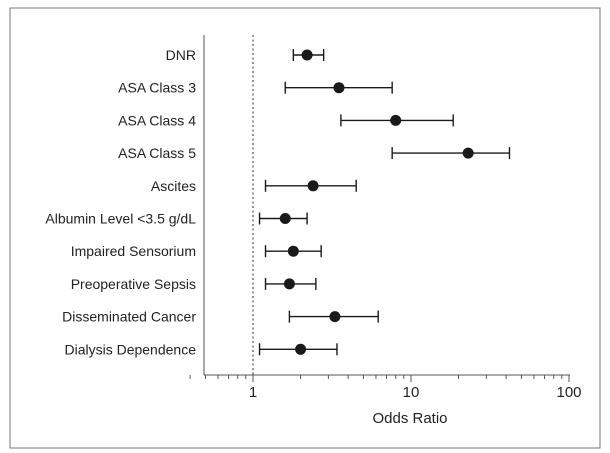 This screenshot has height=453, width=610. Describe the element at coordinates (409, 418) in the screenshot. I see `x-axis-title: Odds Ratio` at that location.